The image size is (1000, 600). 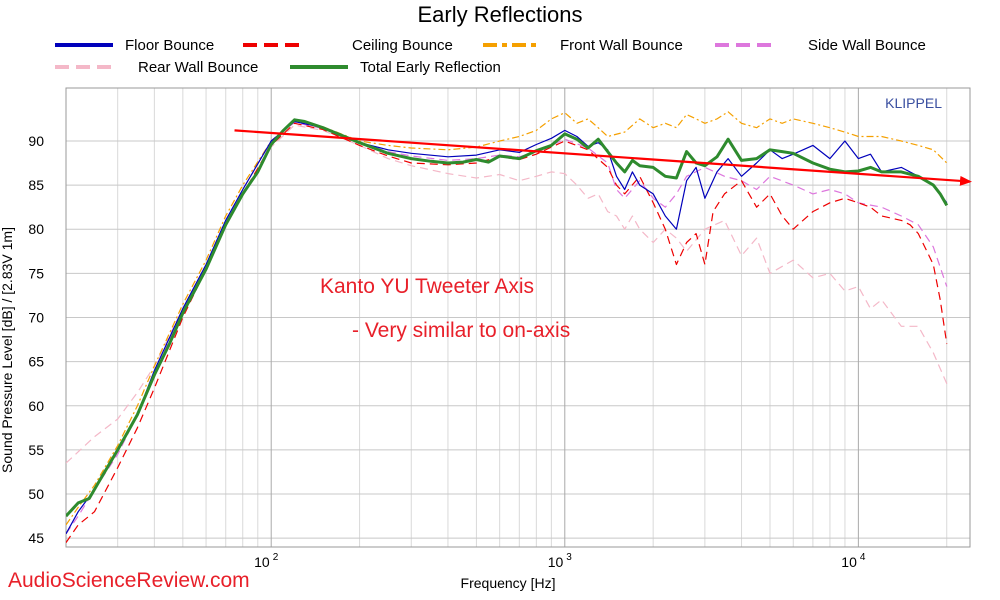 What do you see at coordinates (276, 557) in the screenshot?
I see `x-tick-exponent: 2` at bounding box center [276, 557].